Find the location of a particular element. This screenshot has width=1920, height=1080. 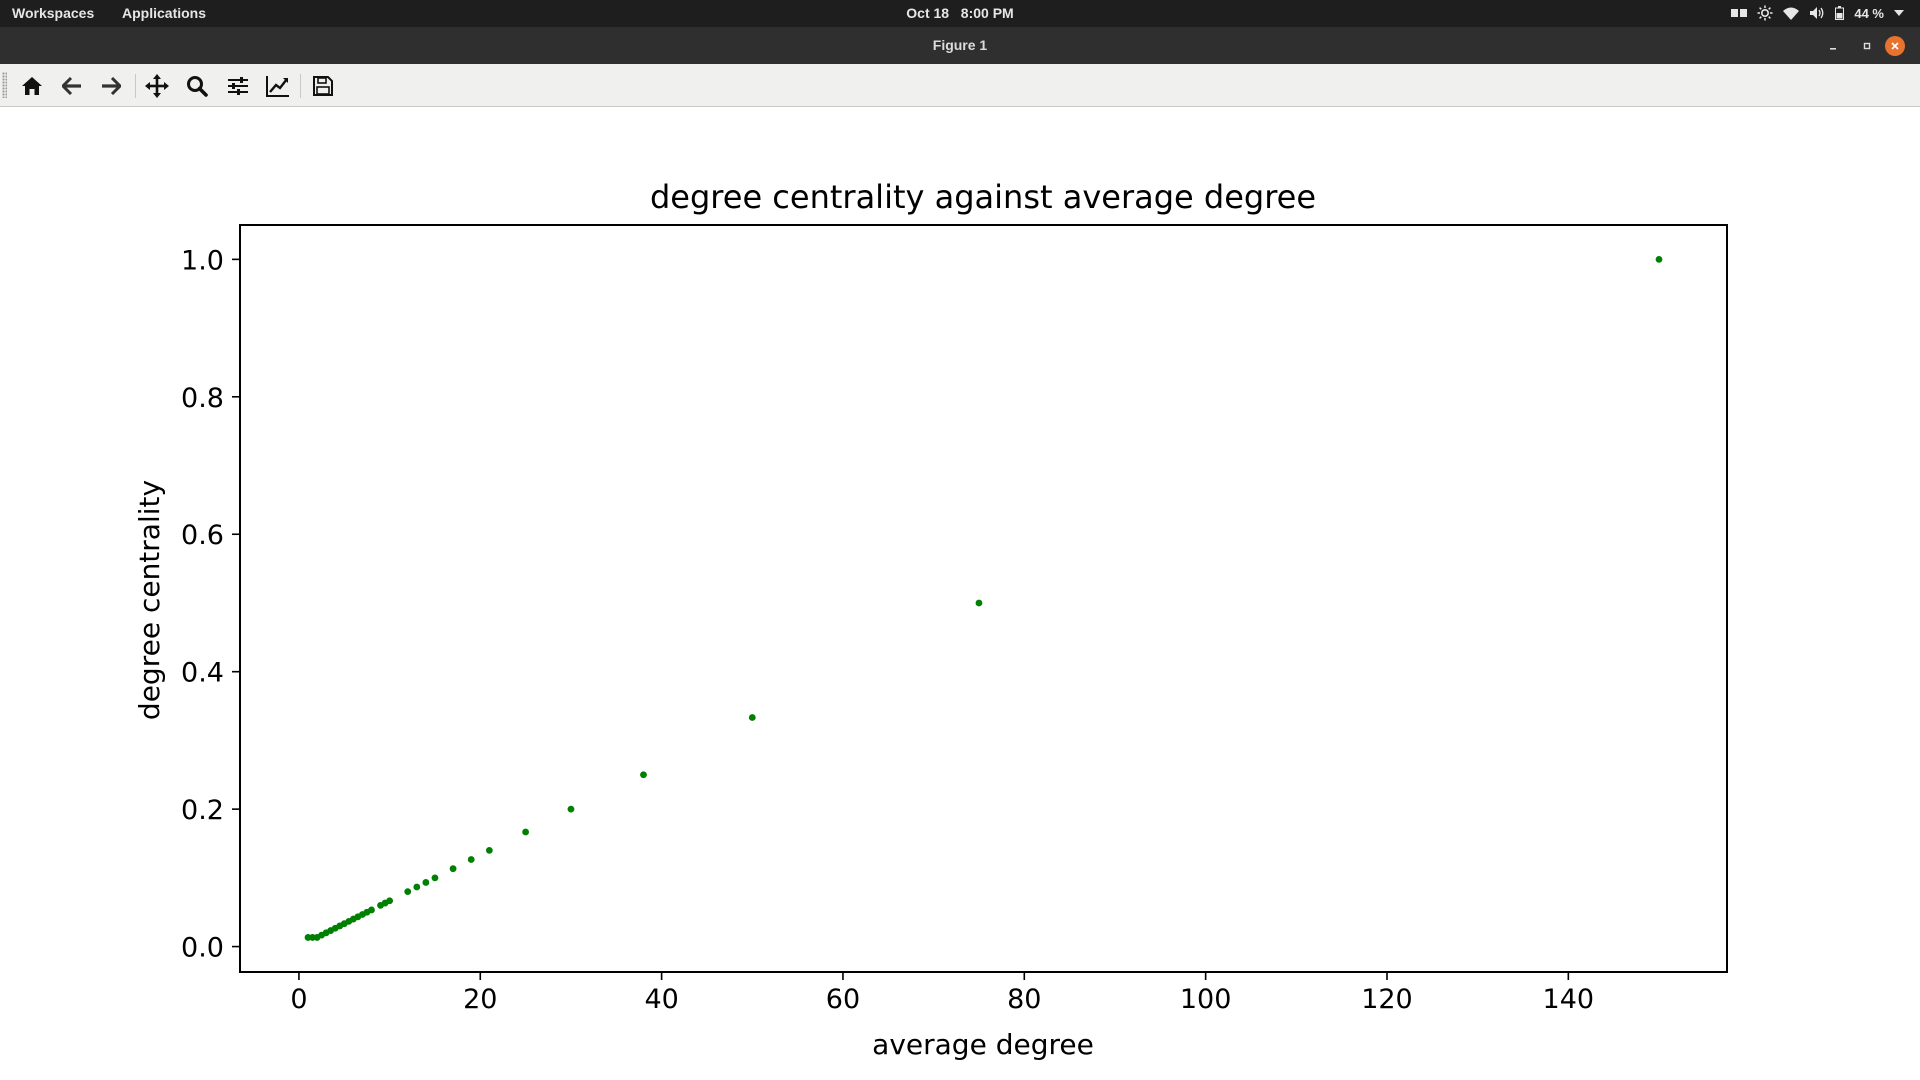

edit-curve-icon is located at coordinates (278, 86).